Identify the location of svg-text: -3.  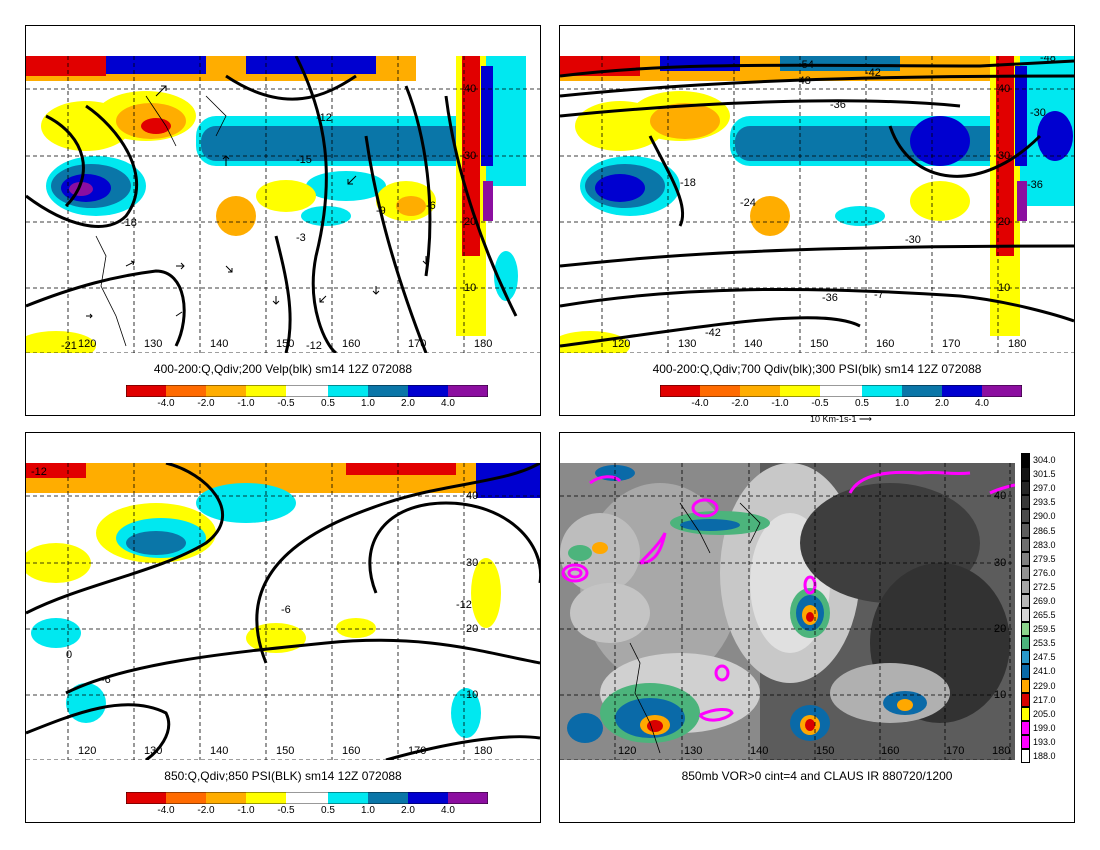
(301, 238).